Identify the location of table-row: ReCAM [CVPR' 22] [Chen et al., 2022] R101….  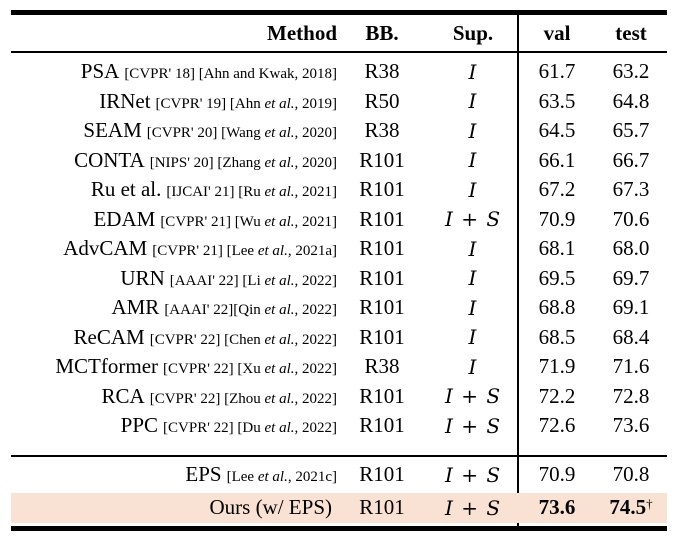
(339, 338).